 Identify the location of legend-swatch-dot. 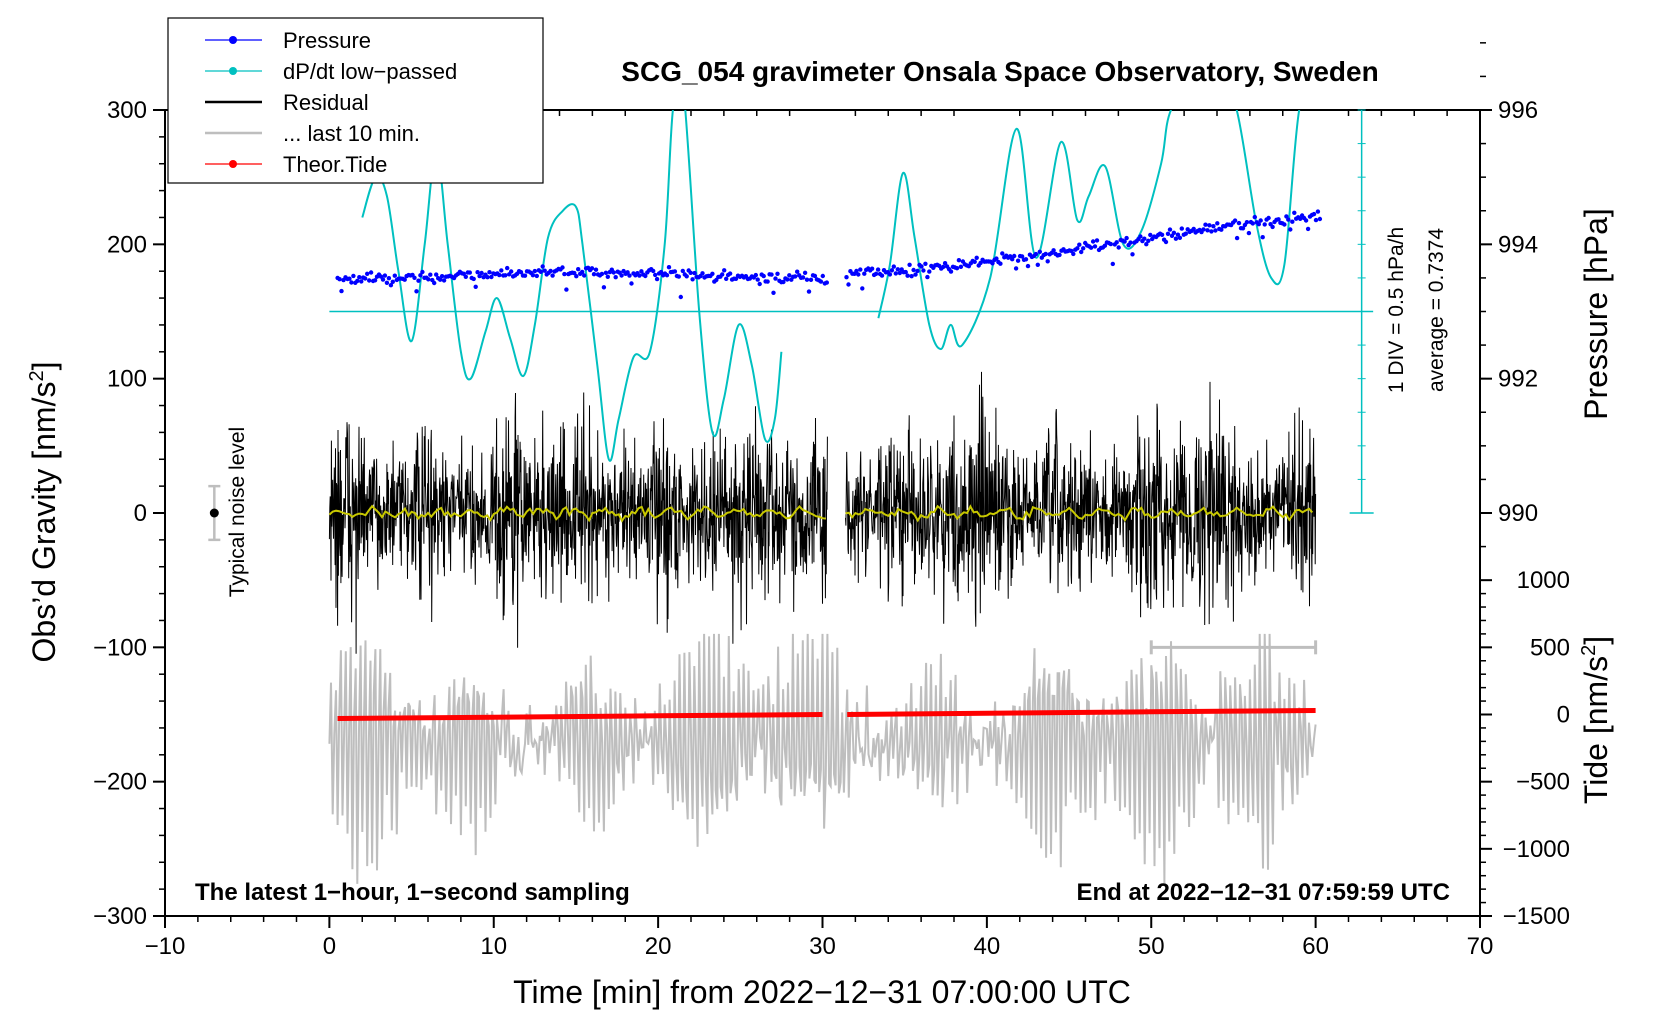
(233, 164).